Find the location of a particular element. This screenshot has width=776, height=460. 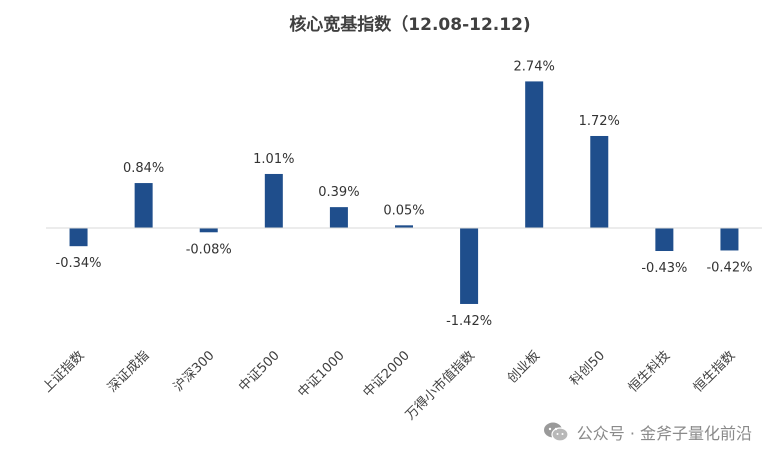

tick-label-9: 恒生科技 is located at coordinates (649, 371).